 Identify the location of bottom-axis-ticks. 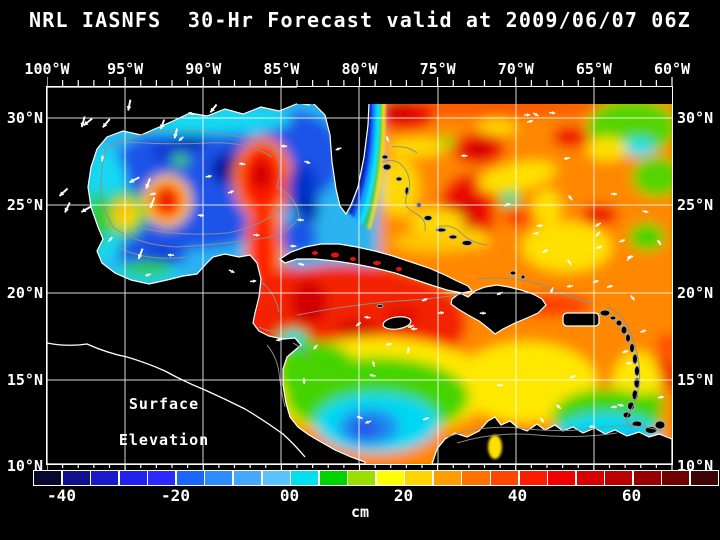
(360, 467).